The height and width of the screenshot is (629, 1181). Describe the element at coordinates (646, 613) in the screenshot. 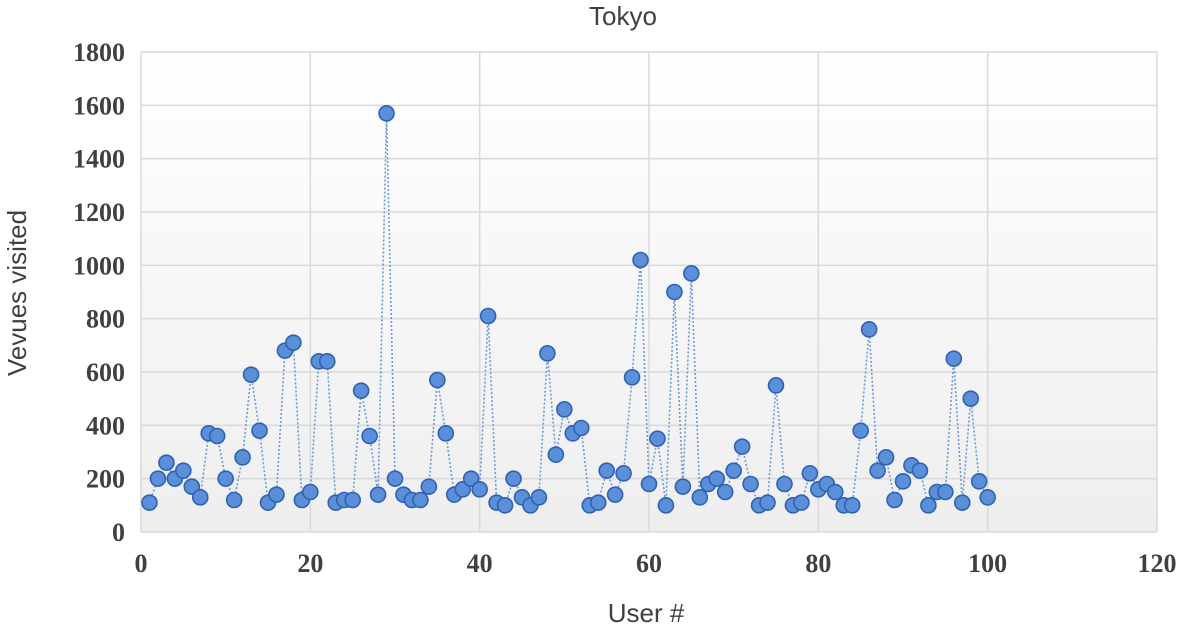

I see `x-axis-title: User #` at that location.